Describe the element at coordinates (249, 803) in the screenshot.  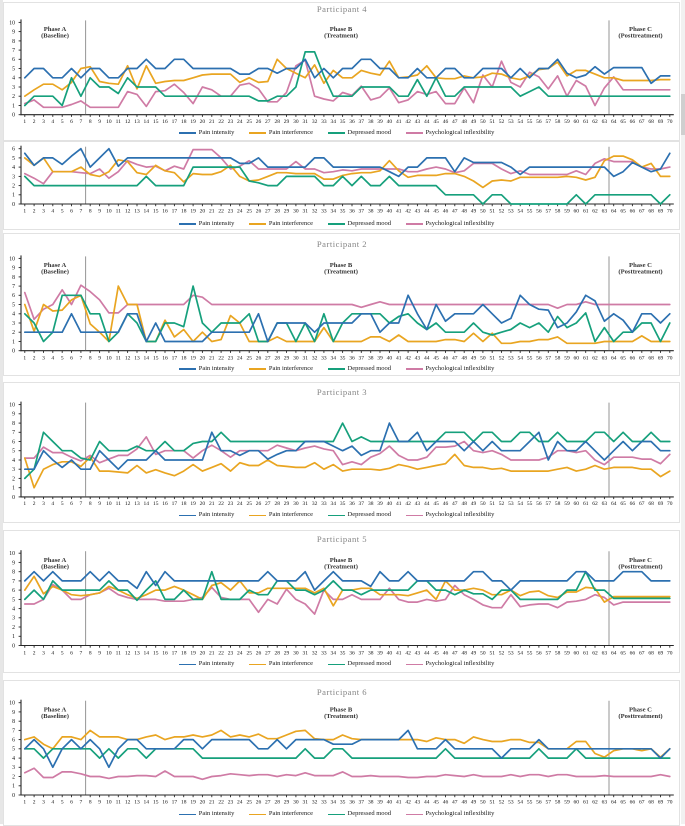
I see `svg-text: 25` at that location.